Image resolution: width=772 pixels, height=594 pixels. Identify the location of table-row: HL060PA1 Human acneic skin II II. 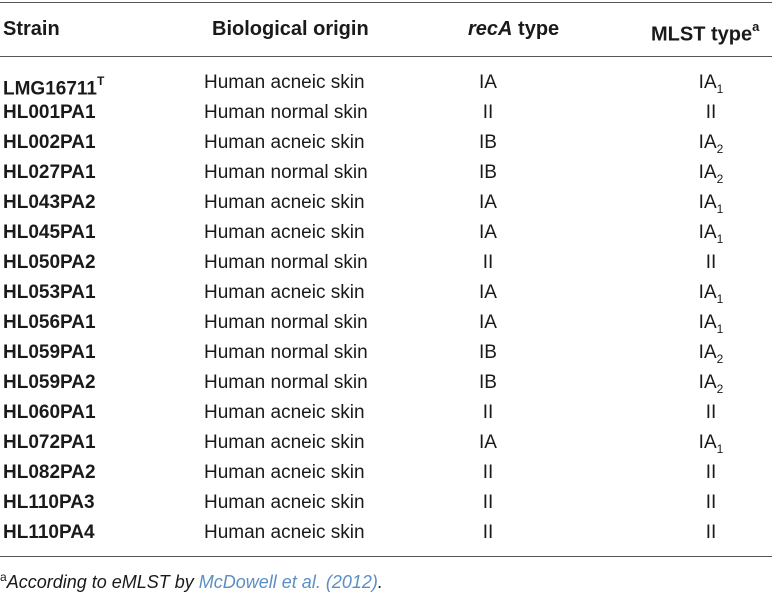
(386, 413).